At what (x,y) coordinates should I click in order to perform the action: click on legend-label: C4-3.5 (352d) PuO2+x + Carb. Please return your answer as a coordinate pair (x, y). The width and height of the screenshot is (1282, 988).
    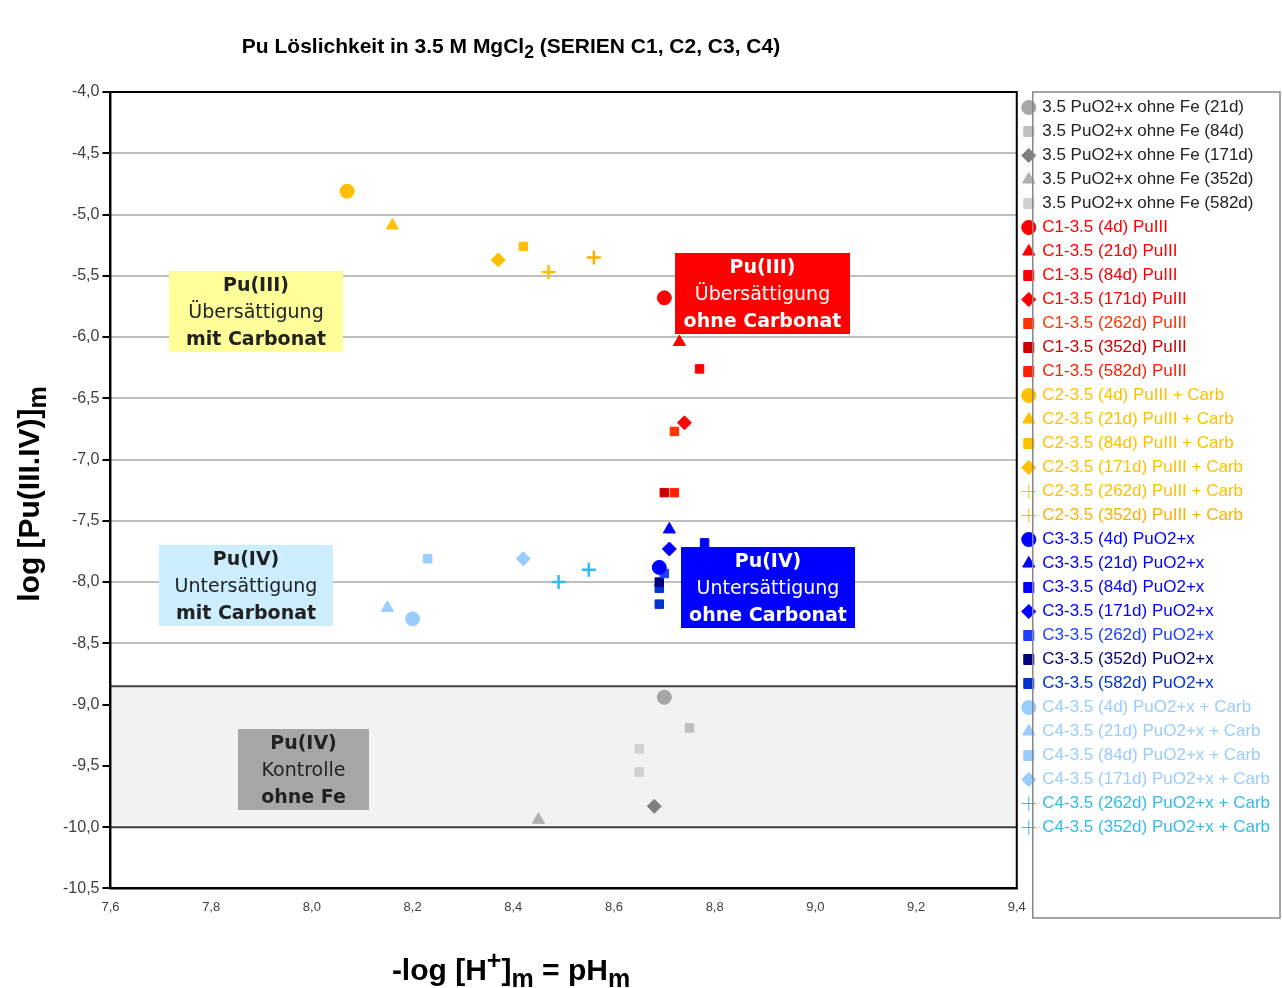
    Looking at the image, I should click on (1156, 827).